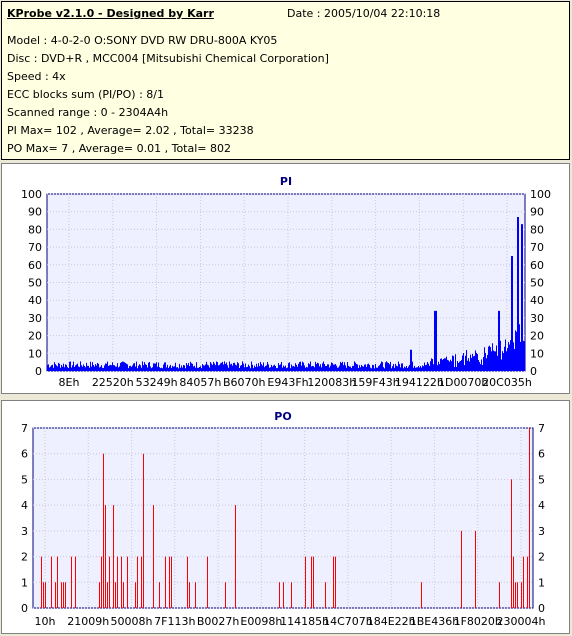 This screenshot has width=572, height=636. I want to click on pi-ytick-left: 60, so click(35, 265).